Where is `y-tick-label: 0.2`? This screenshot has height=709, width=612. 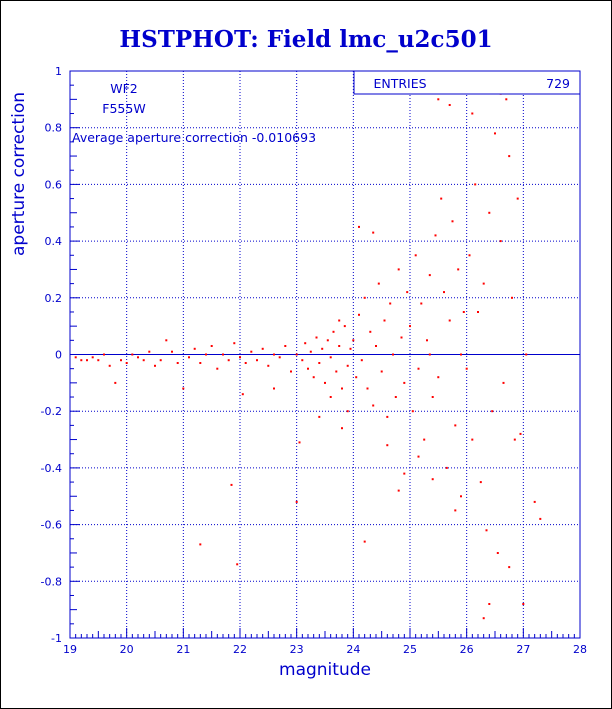 y-tick-label: 0.2 is located at coordinates (54, 298).